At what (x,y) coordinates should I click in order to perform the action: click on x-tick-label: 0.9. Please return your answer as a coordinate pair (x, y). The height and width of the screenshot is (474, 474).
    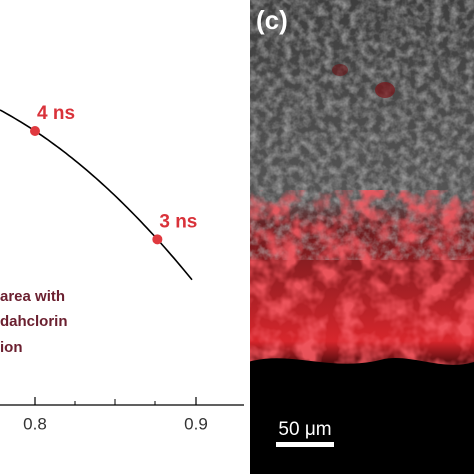
    Looking at the image, I should click on (196, 423).